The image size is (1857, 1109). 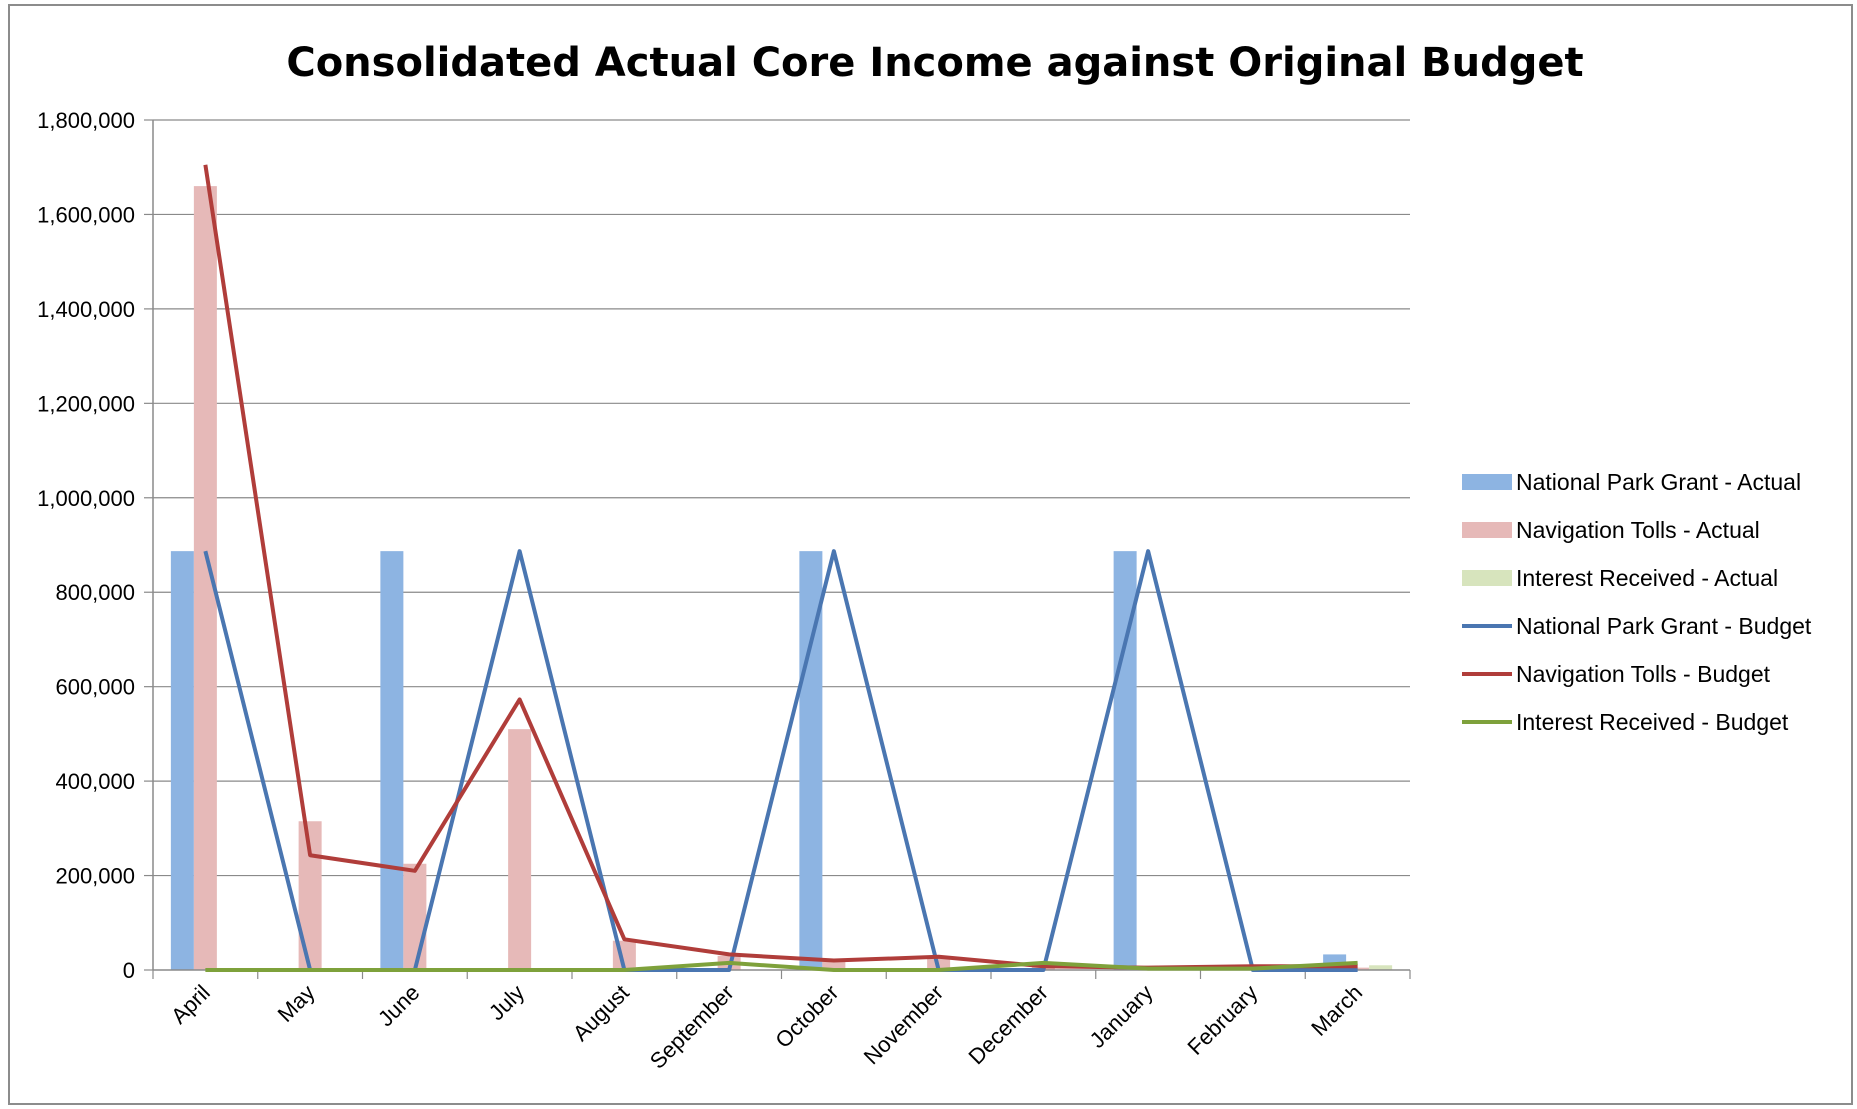 What do you see at coordinates (1658, 482) in the screenshot?
I see `legend-label: National Park Grant - Actual` at bounding box center [1658, 482].